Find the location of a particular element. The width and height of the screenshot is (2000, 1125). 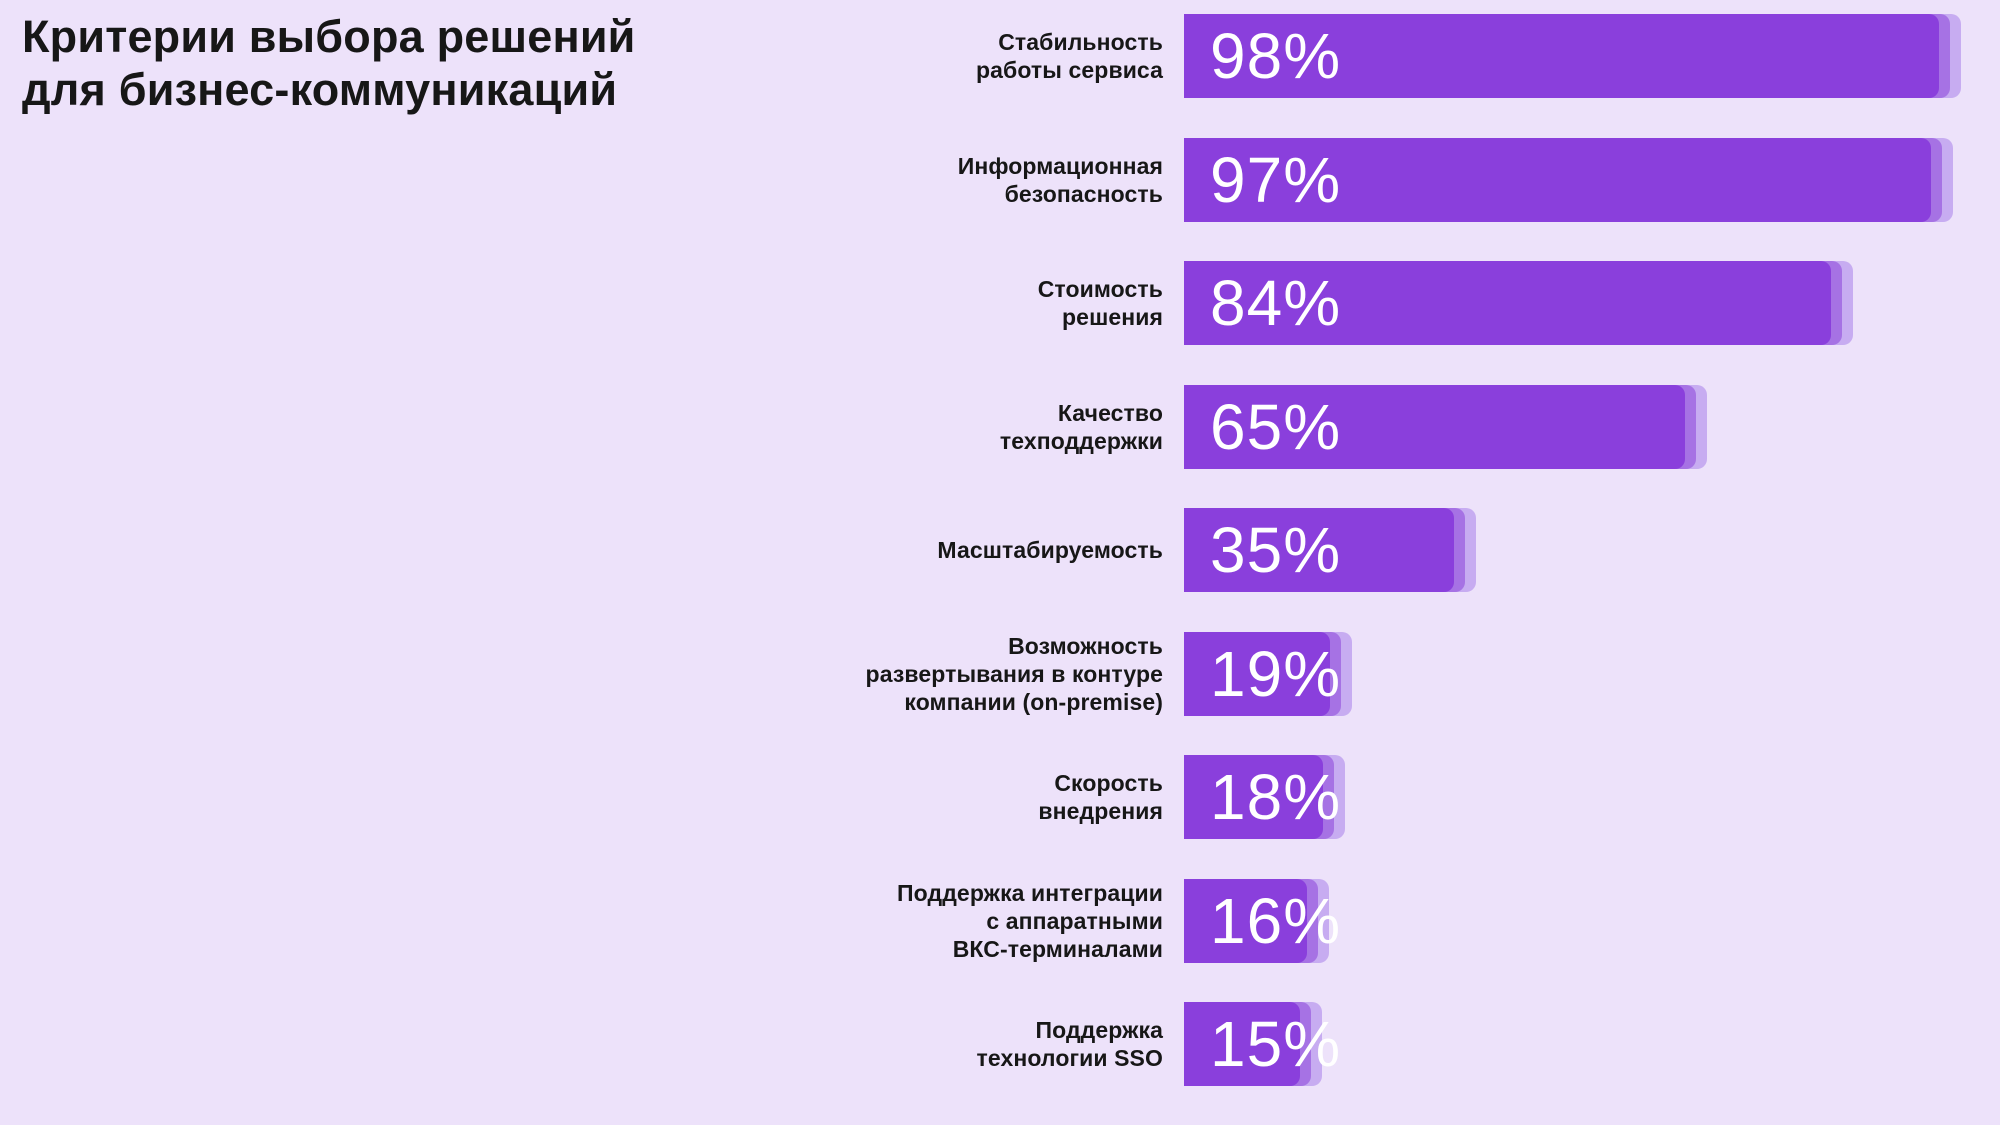

bar-row: Стабильность работы сервиса 98% is located at coordinates (1000, 56).